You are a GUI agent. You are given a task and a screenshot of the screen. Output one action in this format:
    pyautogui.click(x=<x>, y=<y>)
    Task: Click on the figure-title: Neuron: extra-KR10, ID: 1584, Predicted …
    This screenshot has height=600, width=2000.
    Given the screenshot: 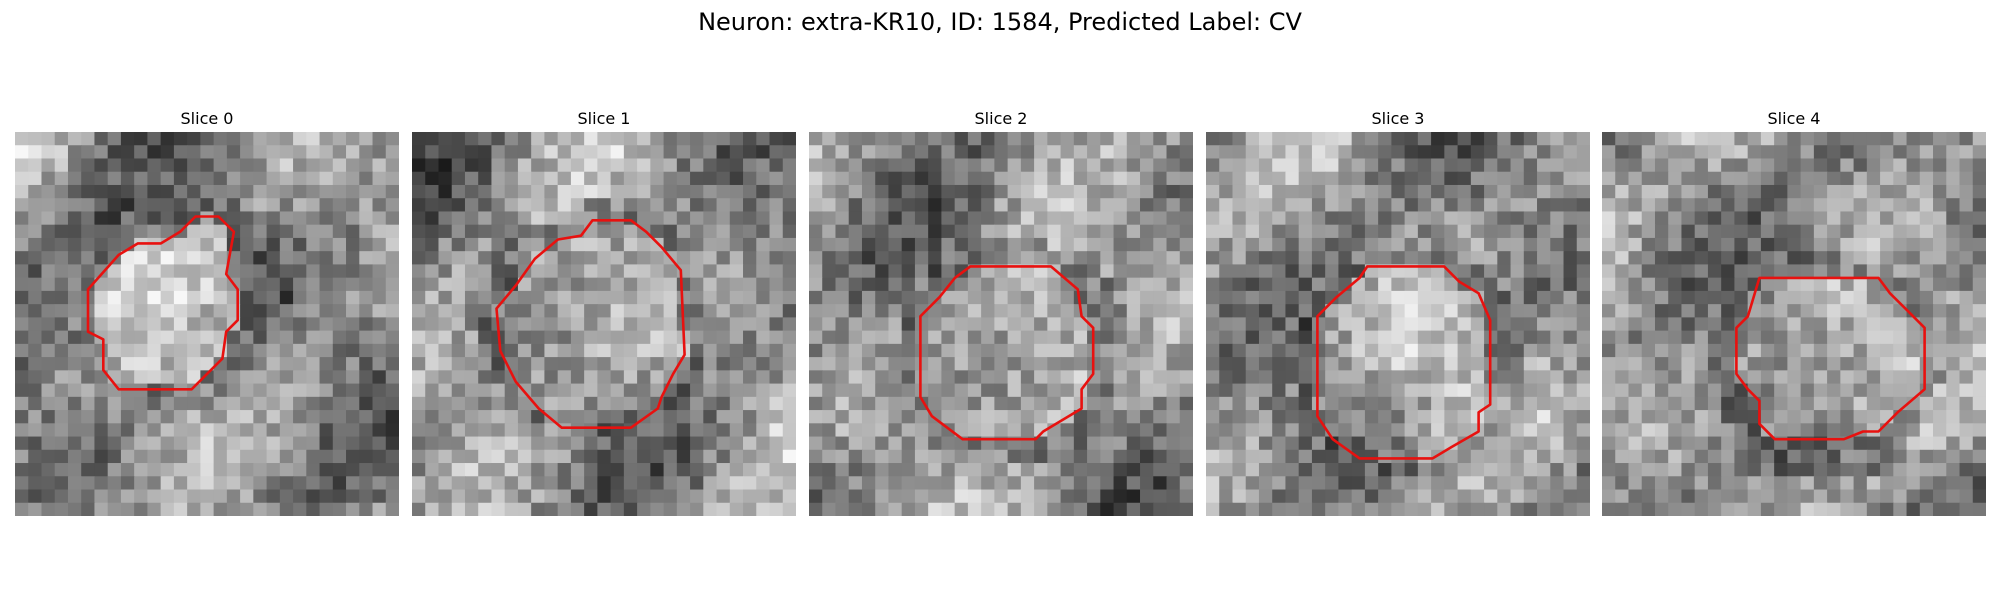 What is the action you would take?
    pyautogui.click(x=1000, y=22)
    